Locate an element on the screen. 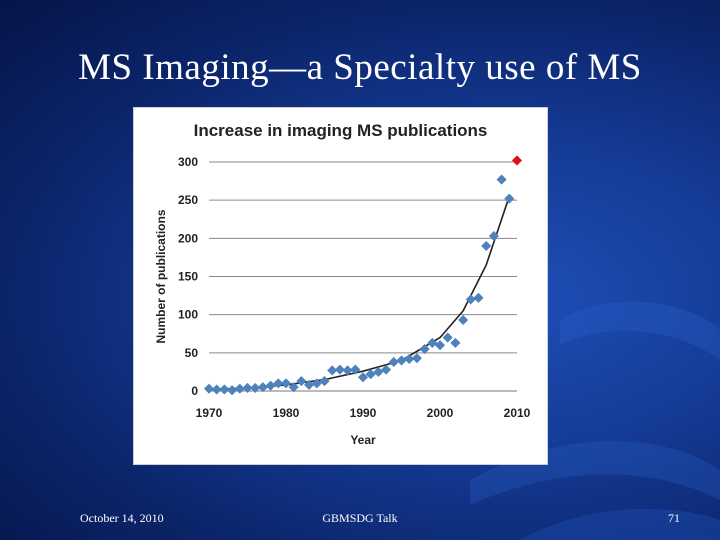 This screenshot has width=720, height=540. chart-title: Increase in imaging MS publications is located at coordinates (340, 130).